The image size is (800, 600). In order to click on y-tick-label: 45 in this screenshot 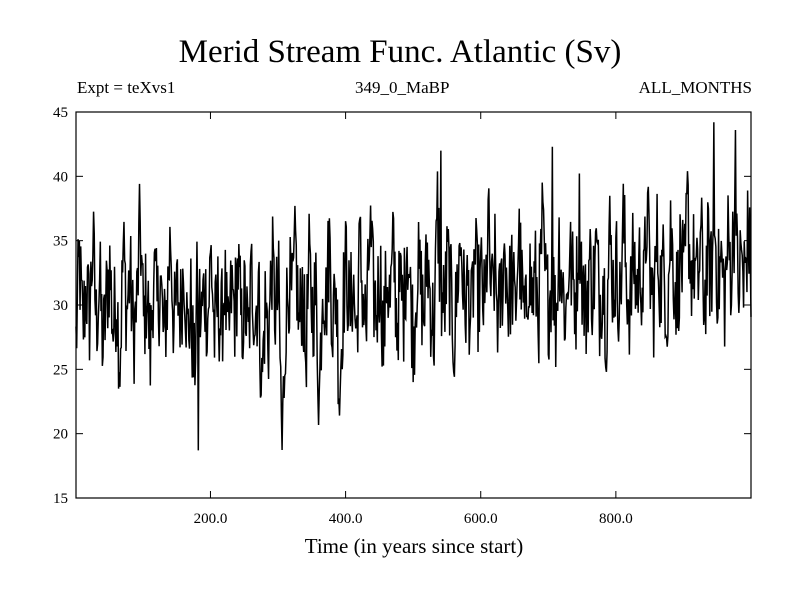, I will do `click(60, 113)`.